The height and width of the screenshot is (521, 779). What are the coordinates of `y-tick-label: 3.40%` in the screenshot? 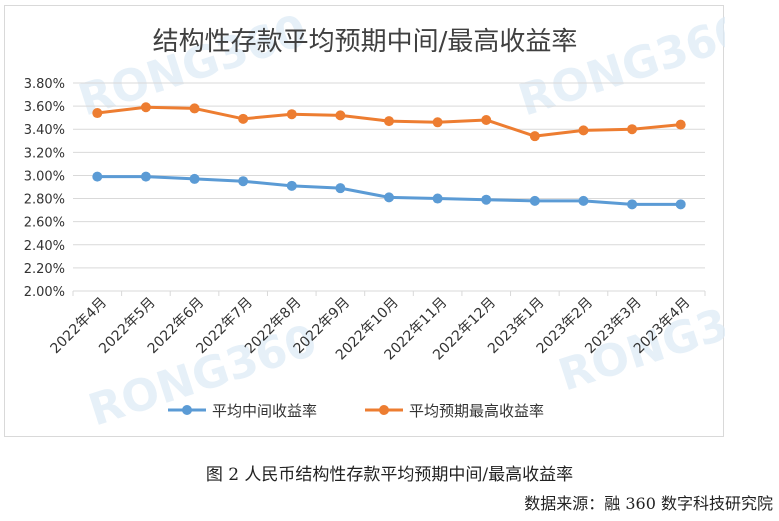 It's located at (44, 130).